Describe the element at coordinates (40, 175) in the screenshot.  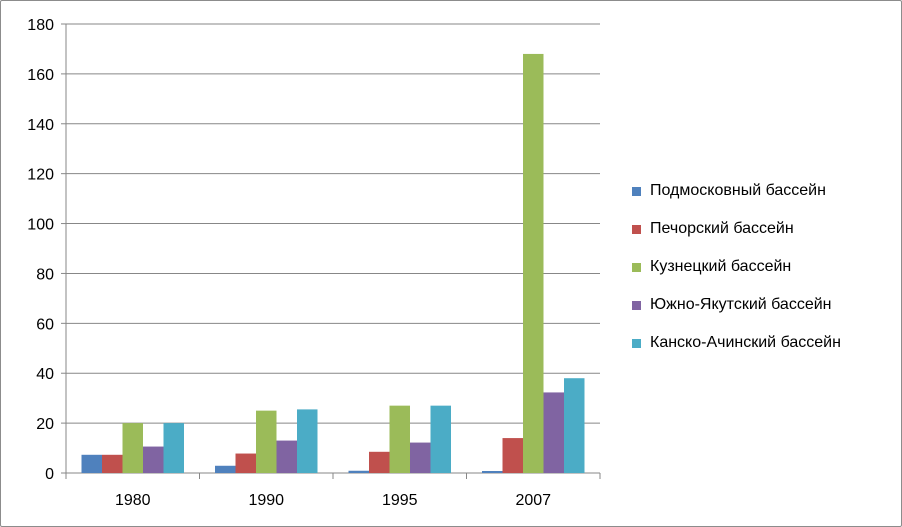
I see `y-tick-label: 120` at that location.